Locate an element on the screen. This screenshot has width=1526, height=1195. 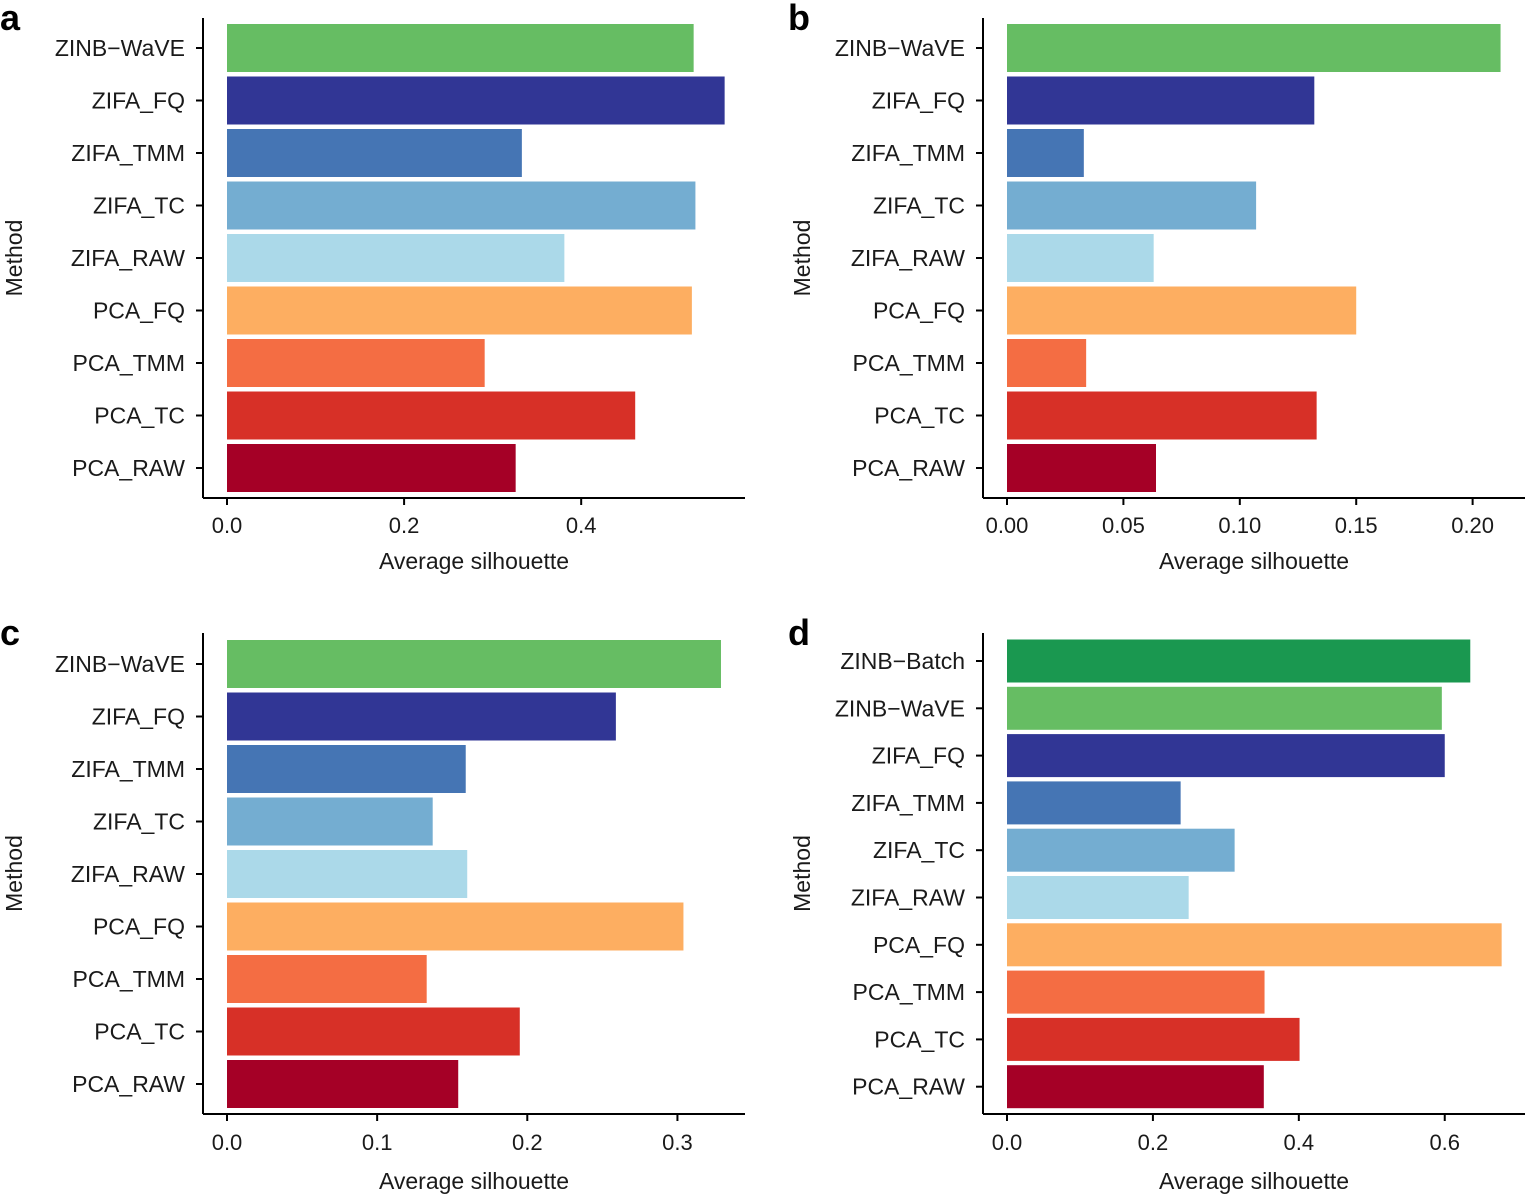
x-tick-label: 0.3 is located at coordinates (677, 1142).